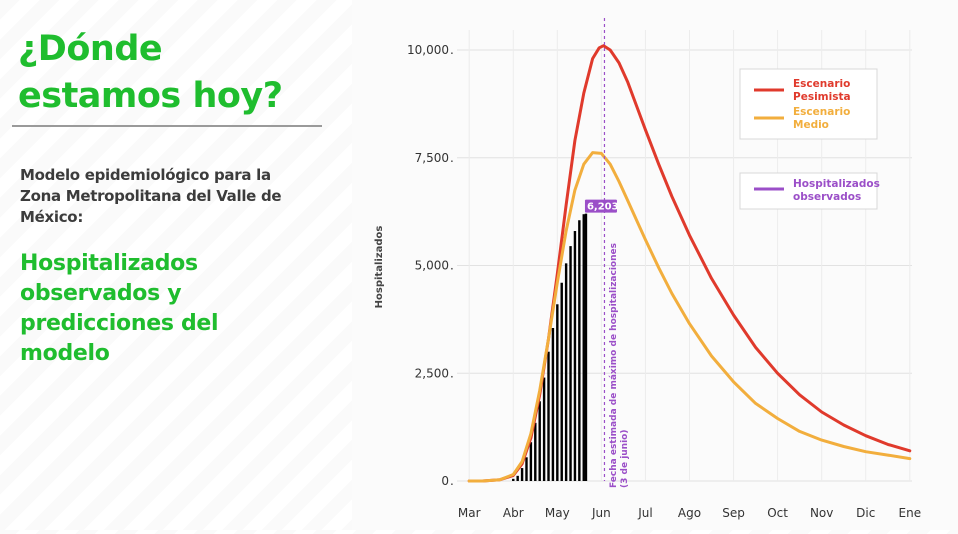 The image size is (958, 534). What do you see at coordinates (689, 513) in the screenshot?
I see `x-tick-label: Ago` at bounding box center [689, 513].